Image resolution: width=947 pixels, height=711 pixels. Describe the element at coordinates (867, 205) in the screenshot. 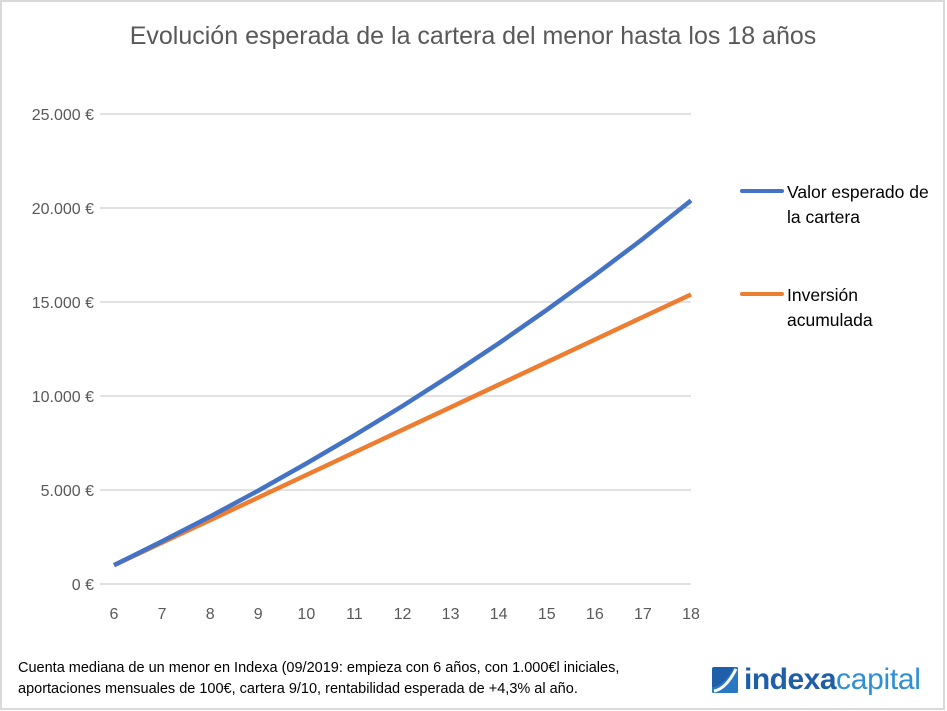

I see `legend-label: Valor esperado de la cartera` at that location.